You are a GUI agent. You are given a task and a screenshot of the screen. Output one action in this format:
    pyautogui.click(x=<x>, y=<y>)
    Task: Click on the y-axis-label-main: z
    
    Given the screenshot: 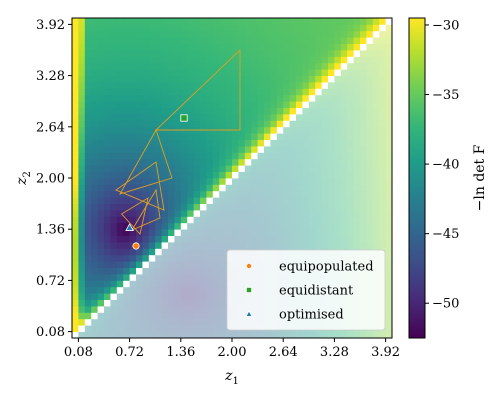 What is the action you would take?
    pyautogui.click(x=22, y=181)
    